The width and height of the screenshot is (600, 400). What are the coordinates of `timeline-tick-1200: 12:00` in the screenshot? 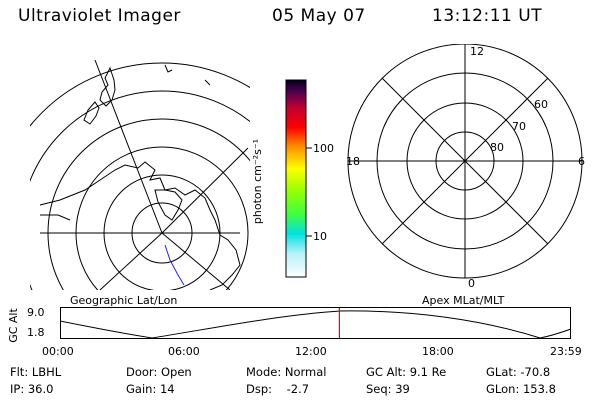 It's located at (311, 351).